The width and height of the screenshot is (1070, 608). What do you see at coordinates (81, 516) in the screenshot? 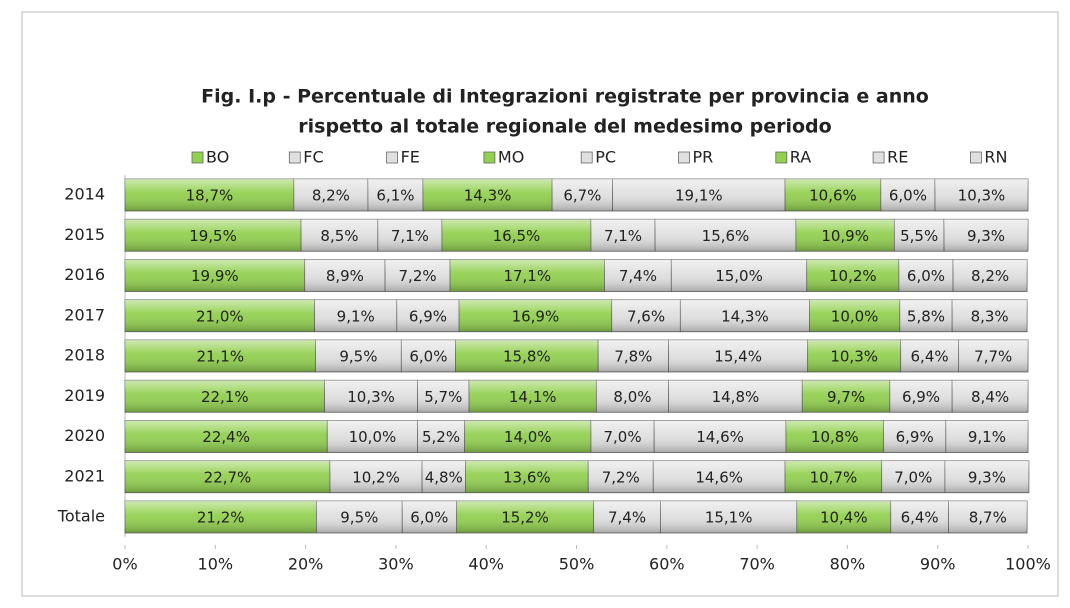
I see `y-tick-label: Totale` at bounding box center [81, 516].